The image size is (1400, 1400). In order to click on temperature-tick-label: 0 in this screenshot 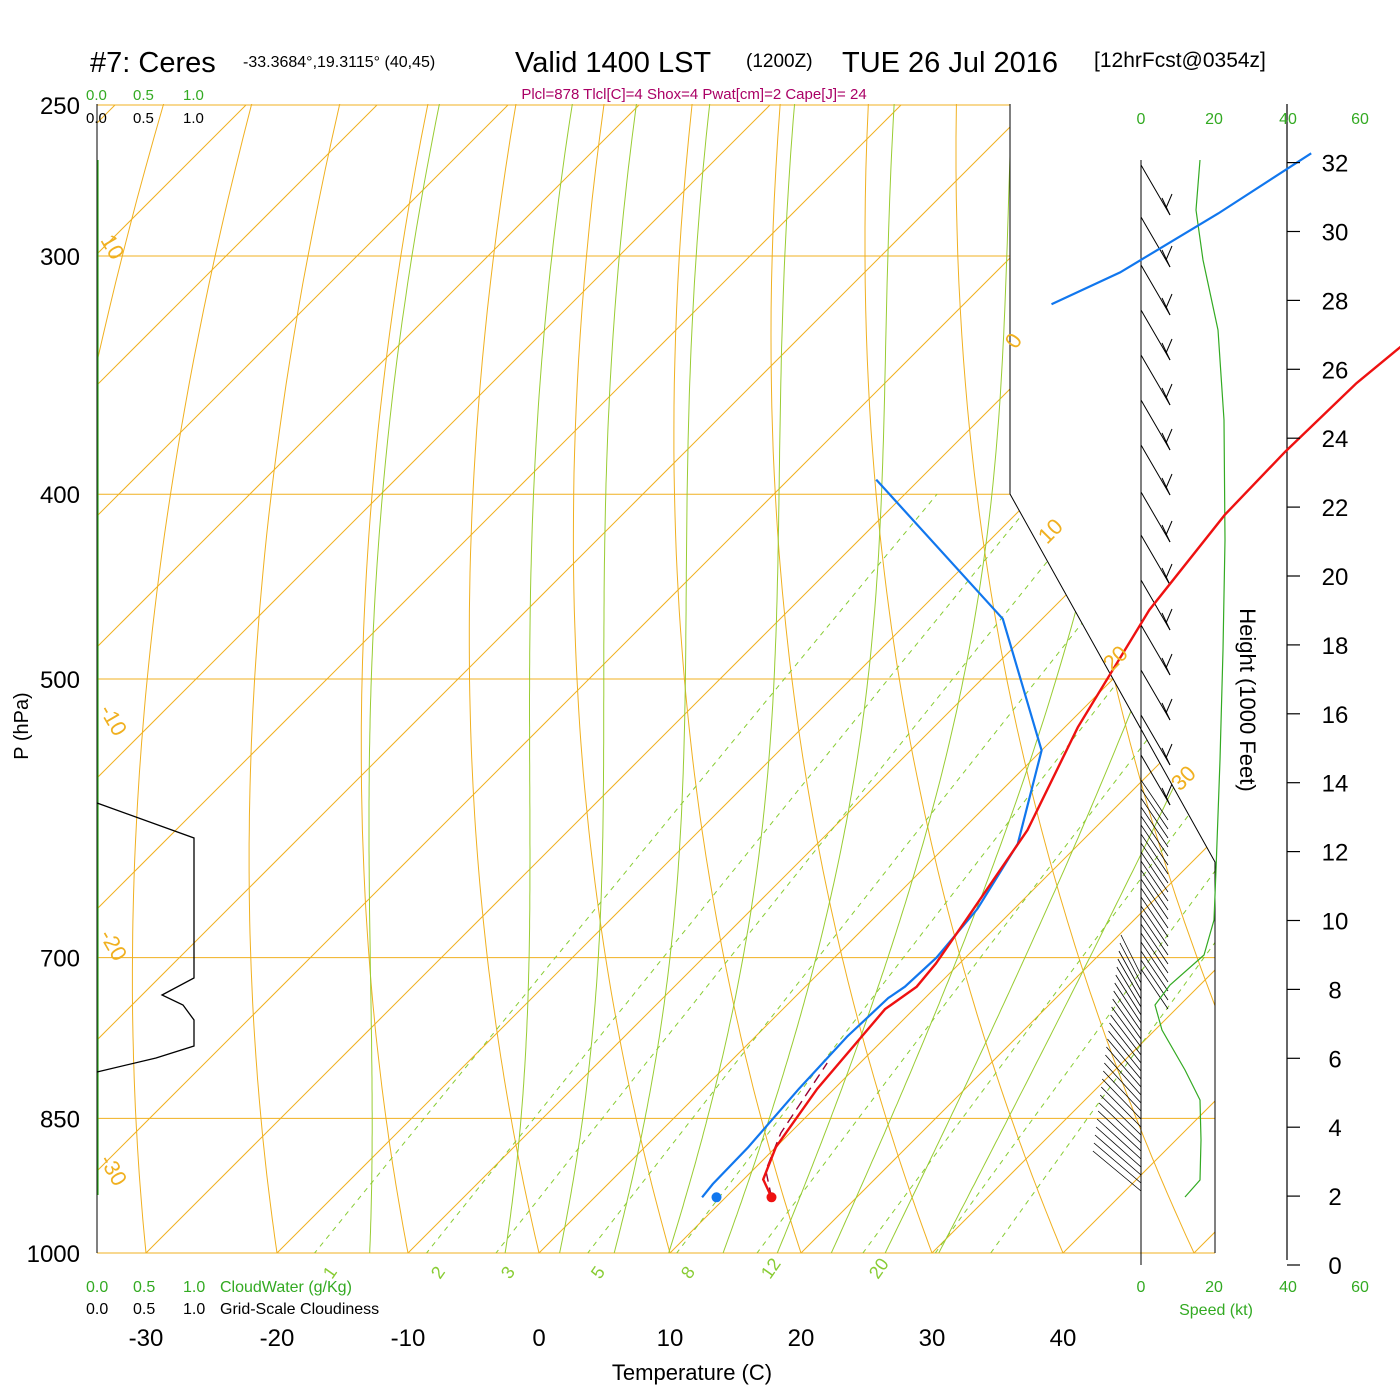, I will do `click(538, 1338)`.